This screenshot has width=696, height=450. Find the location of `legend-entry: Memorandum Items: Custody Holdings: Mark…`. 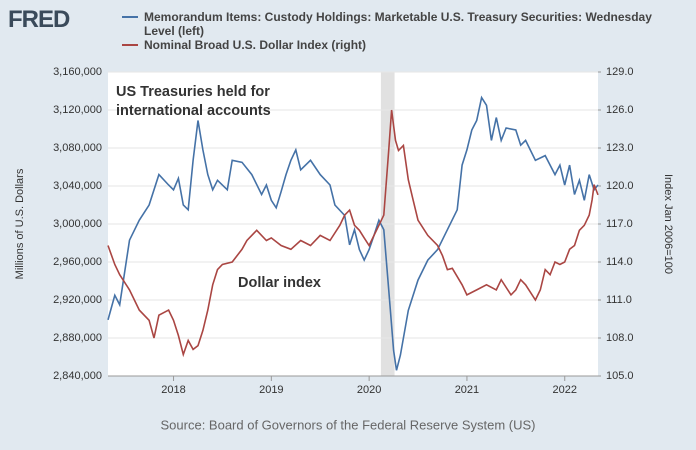

legend-entry: Memorandum Items: Custody Holdings: Mark… is located at coordinates (402, 24).